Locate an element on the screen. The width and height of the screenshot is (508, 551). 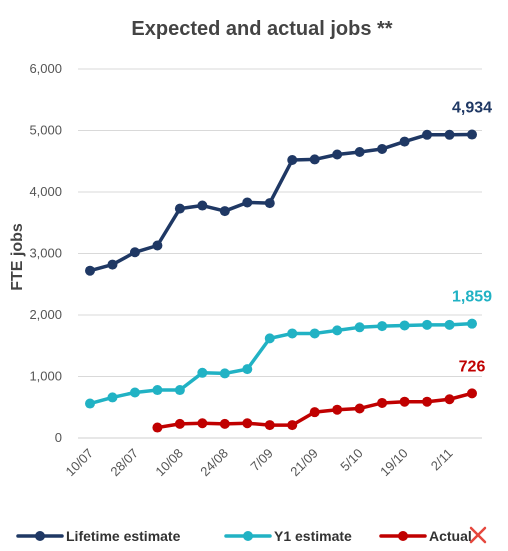
legend-item: Lifetime estimate is located at coordinates (98, 536).